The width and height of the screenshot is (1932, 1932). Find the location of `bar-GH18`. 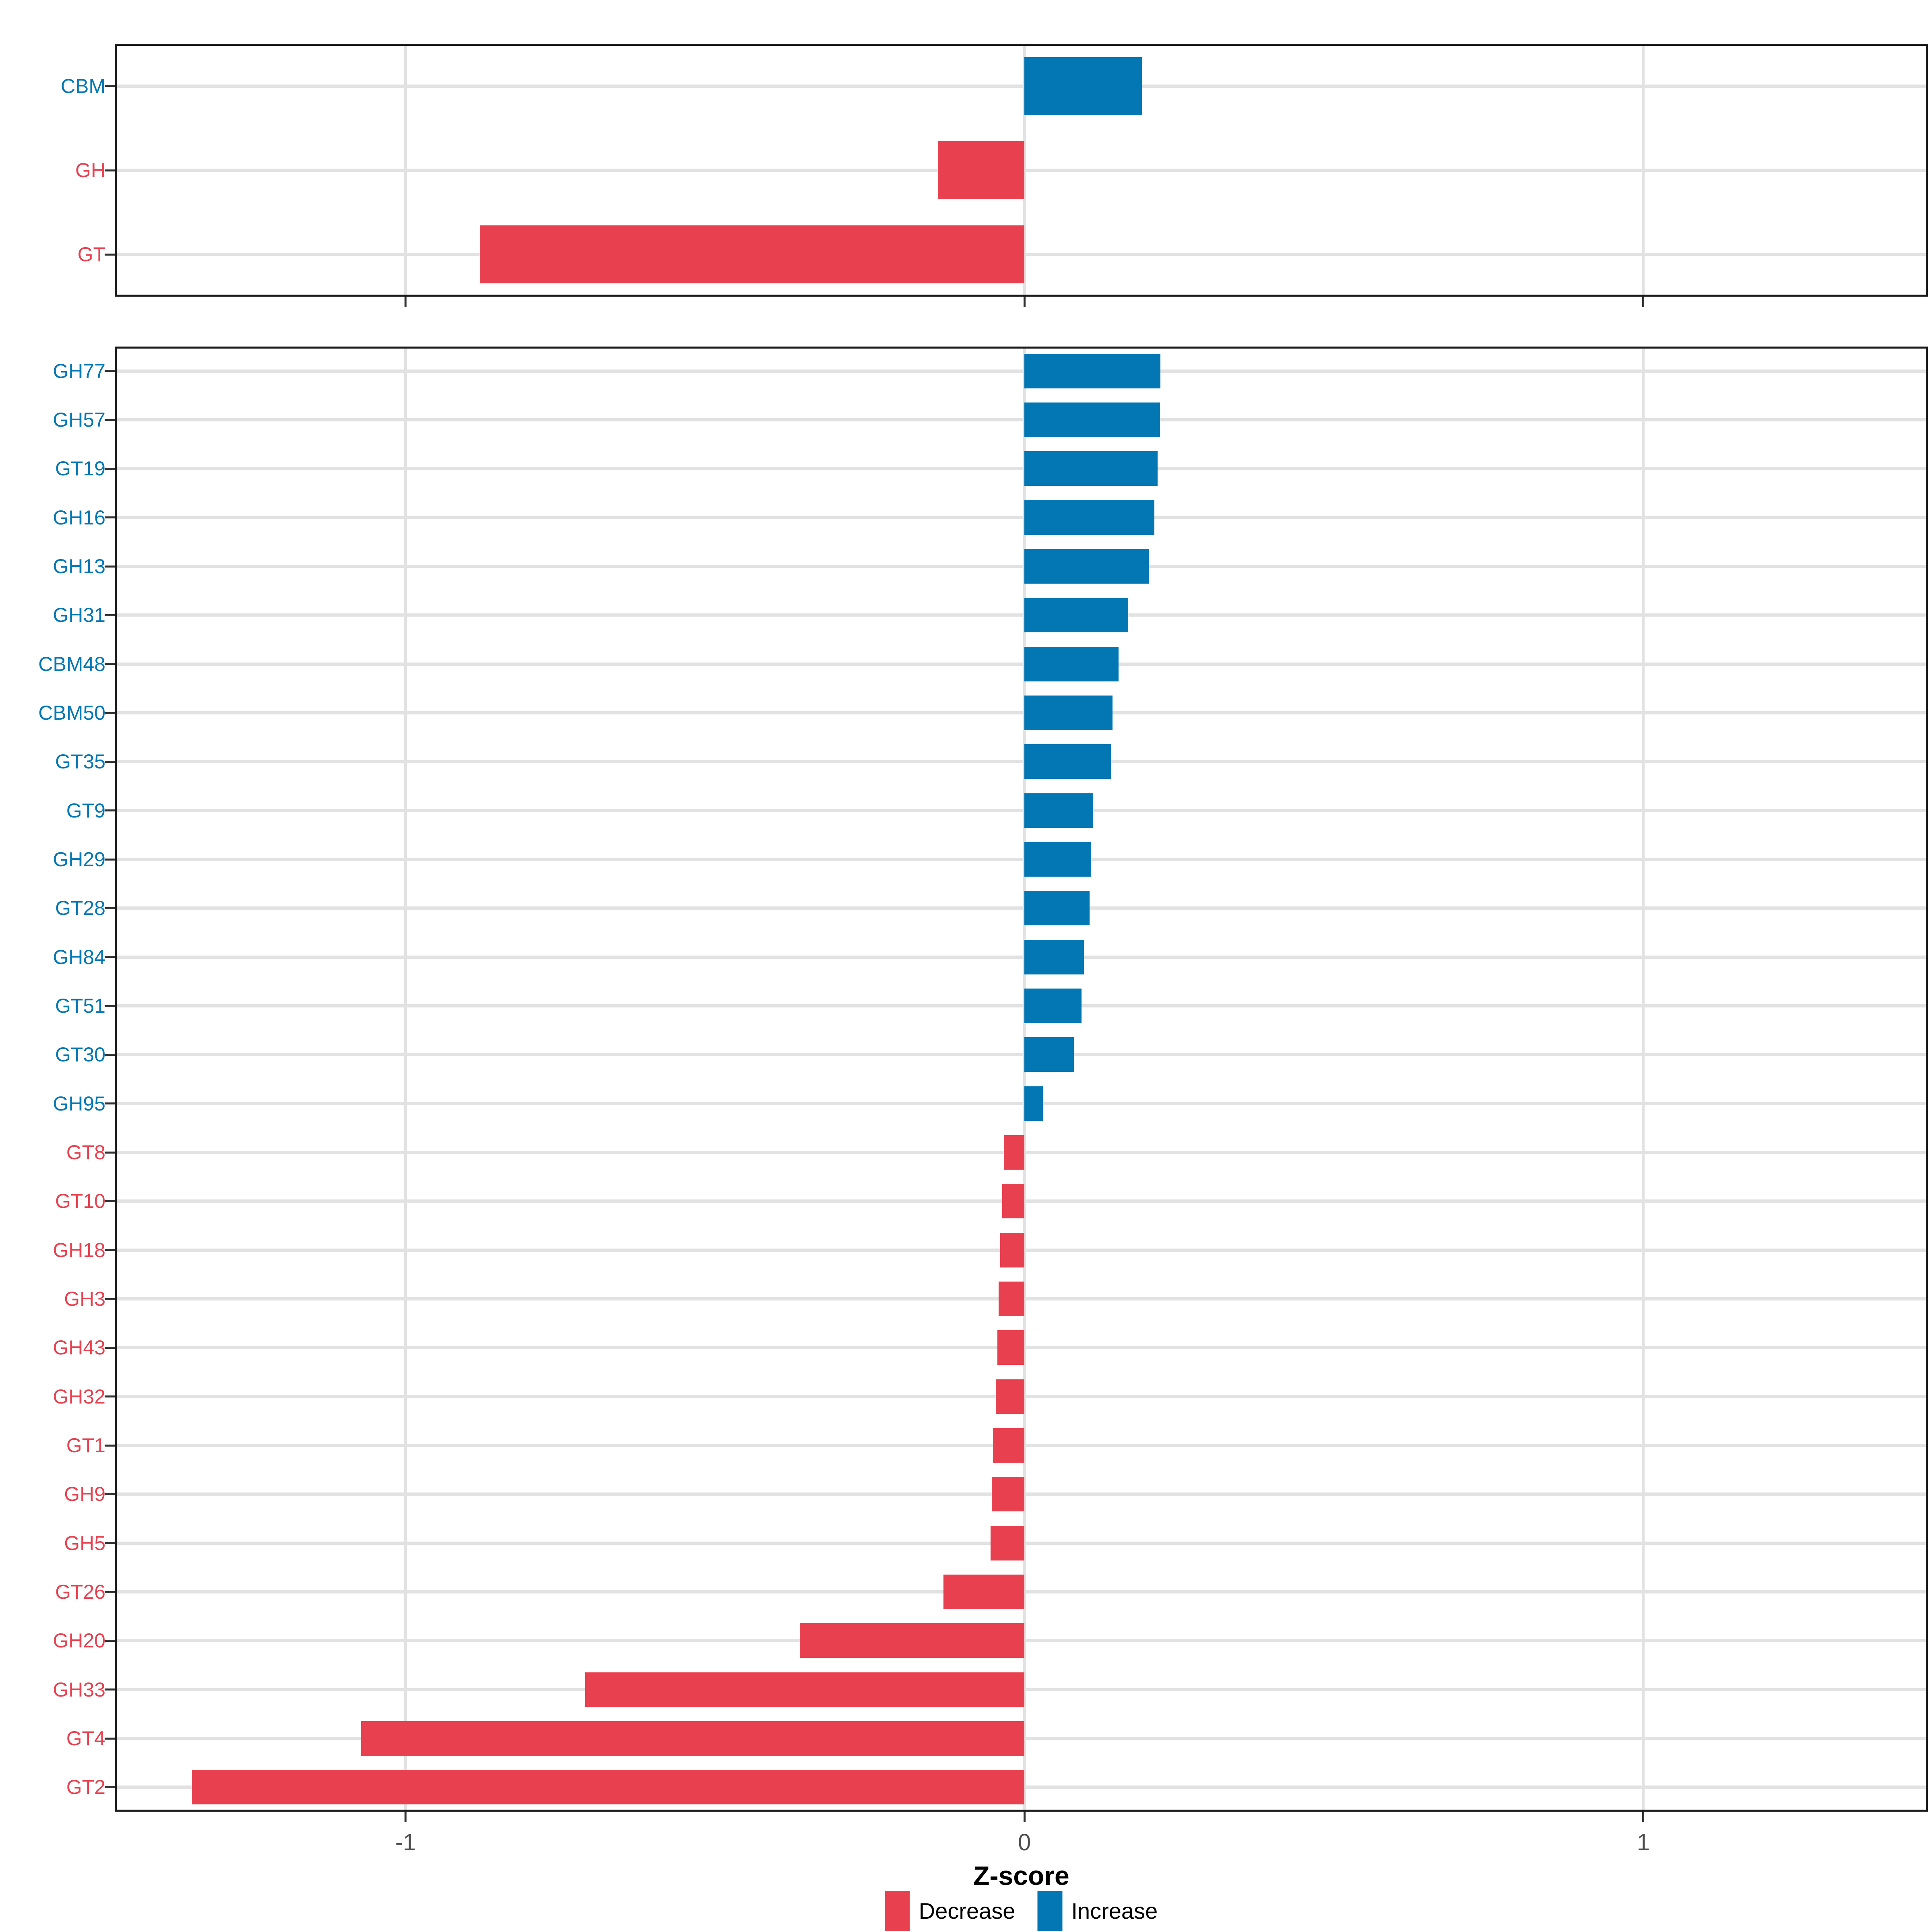

bar-GH18 is located at coordinates (1012, 1249).